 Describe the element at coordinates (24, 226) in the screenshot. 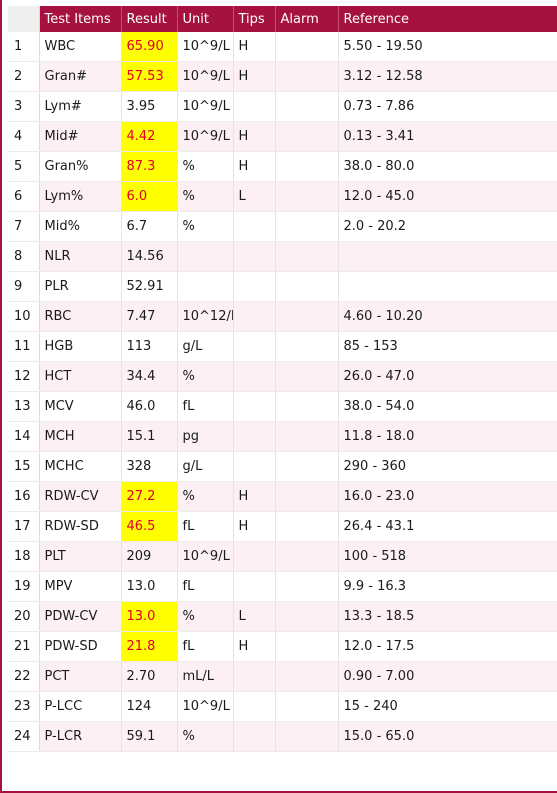

I see `row-number: 7` at that location.